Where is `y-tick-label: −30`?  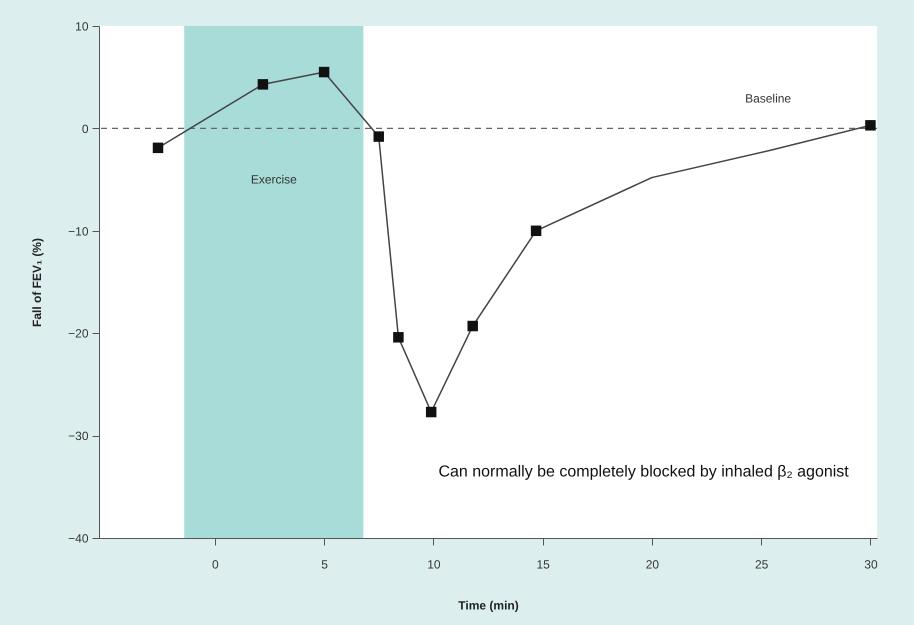
y-tick-label: −30 is located at coordinates (78, 436).